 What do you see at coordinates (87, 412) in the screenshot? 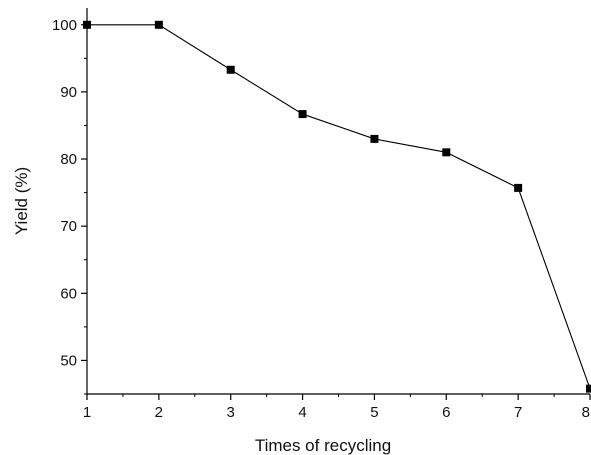
I see `x-tick-label: 1` at bounding box center [87, 412].